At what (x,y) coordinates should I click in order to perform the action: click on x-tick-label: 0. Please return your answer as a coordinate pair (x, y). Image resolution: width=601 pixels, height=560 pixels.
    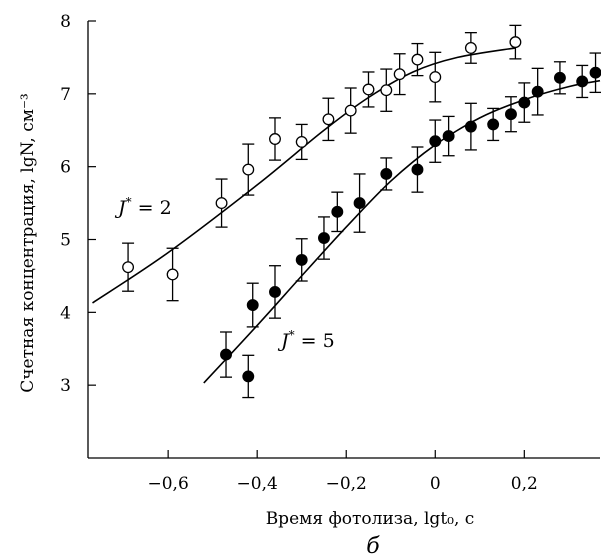
    Looking at the image, I should click on (435, 484).